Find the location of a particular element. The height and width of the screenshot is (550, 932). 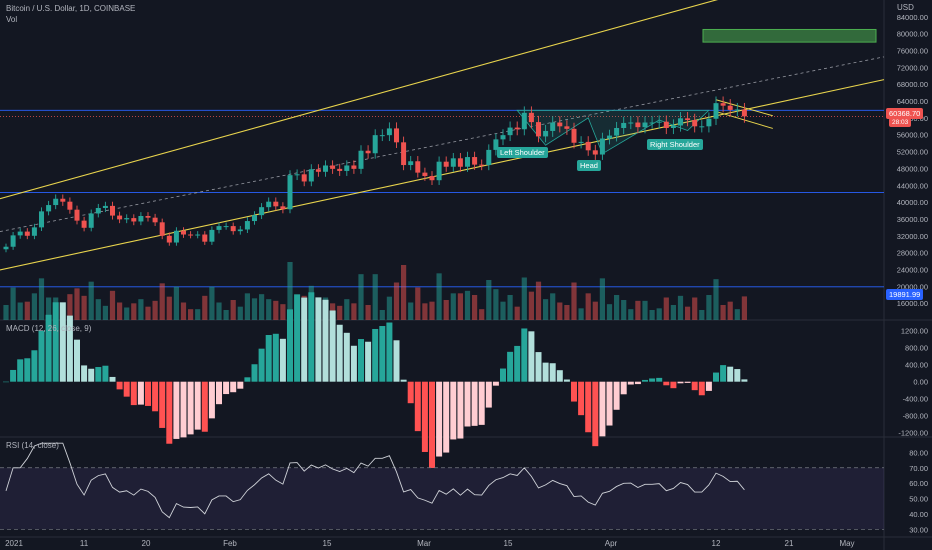

price-tick-label: 24000.00 is located at coordinates (912, 269).